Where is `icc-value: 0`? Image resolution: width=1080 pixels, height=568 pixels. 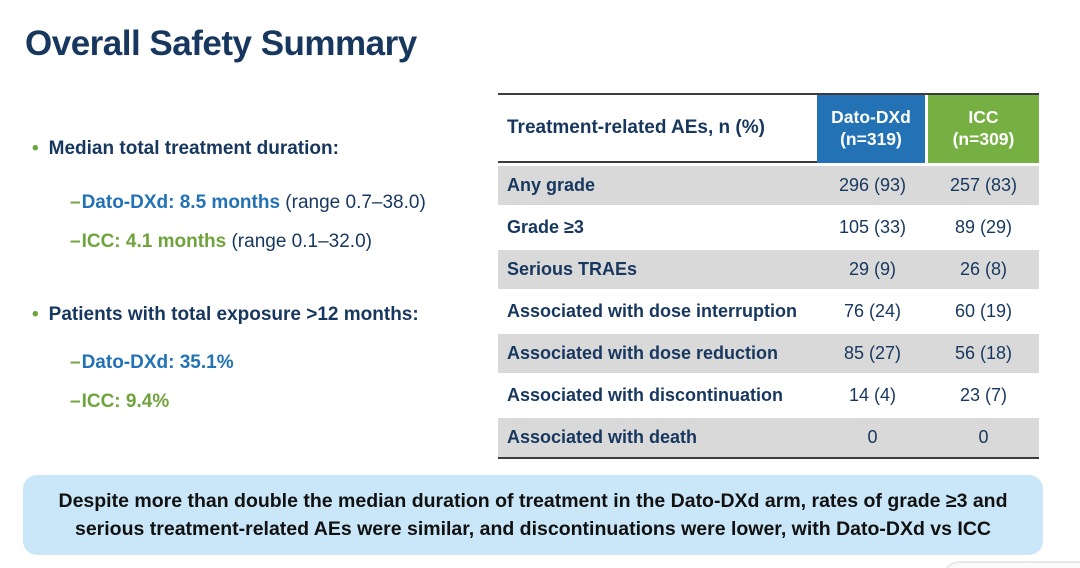
icc-value: 0 is located at coordinates (983, 437).